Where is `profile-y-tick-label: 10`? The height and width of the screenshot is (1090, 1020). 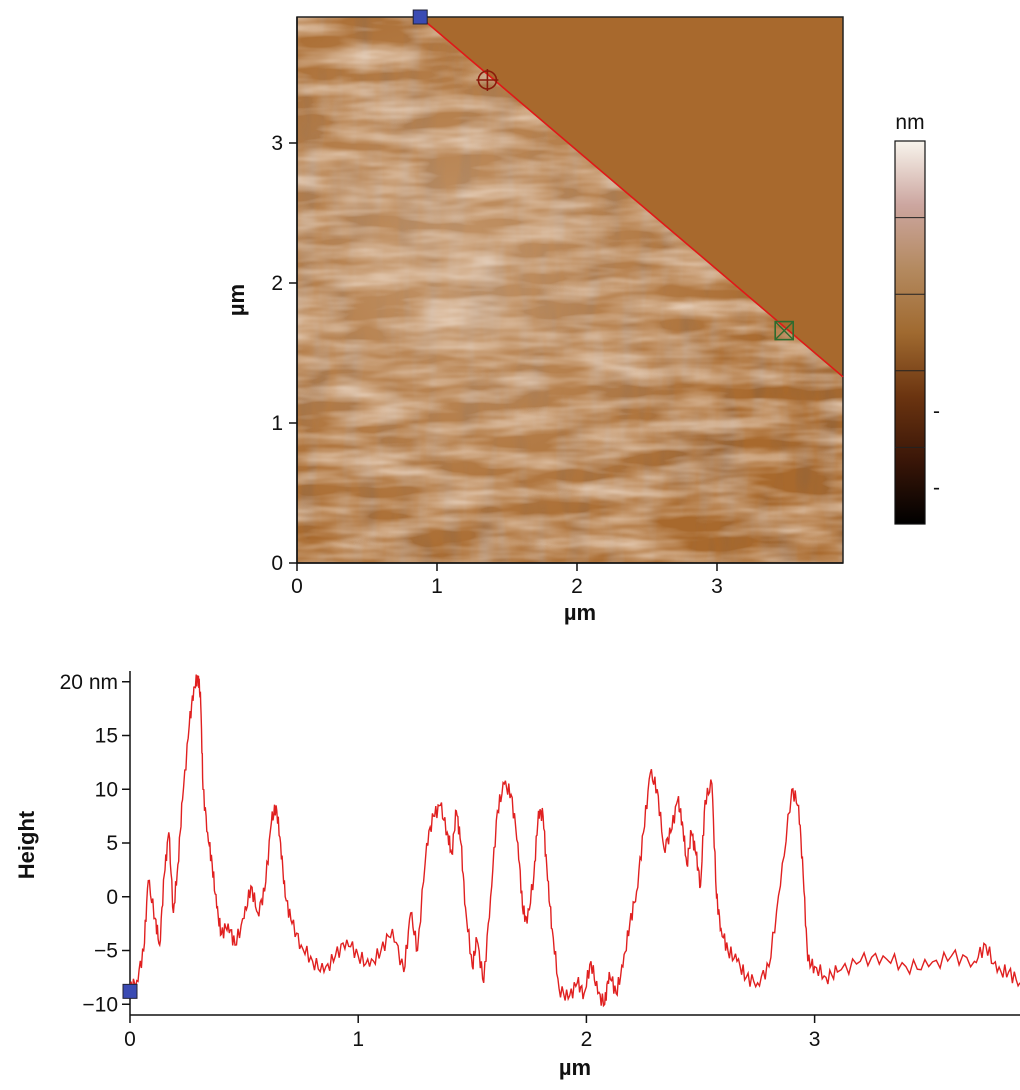 profile-y-tick-label: 10 is located at coordinates (106, 789).